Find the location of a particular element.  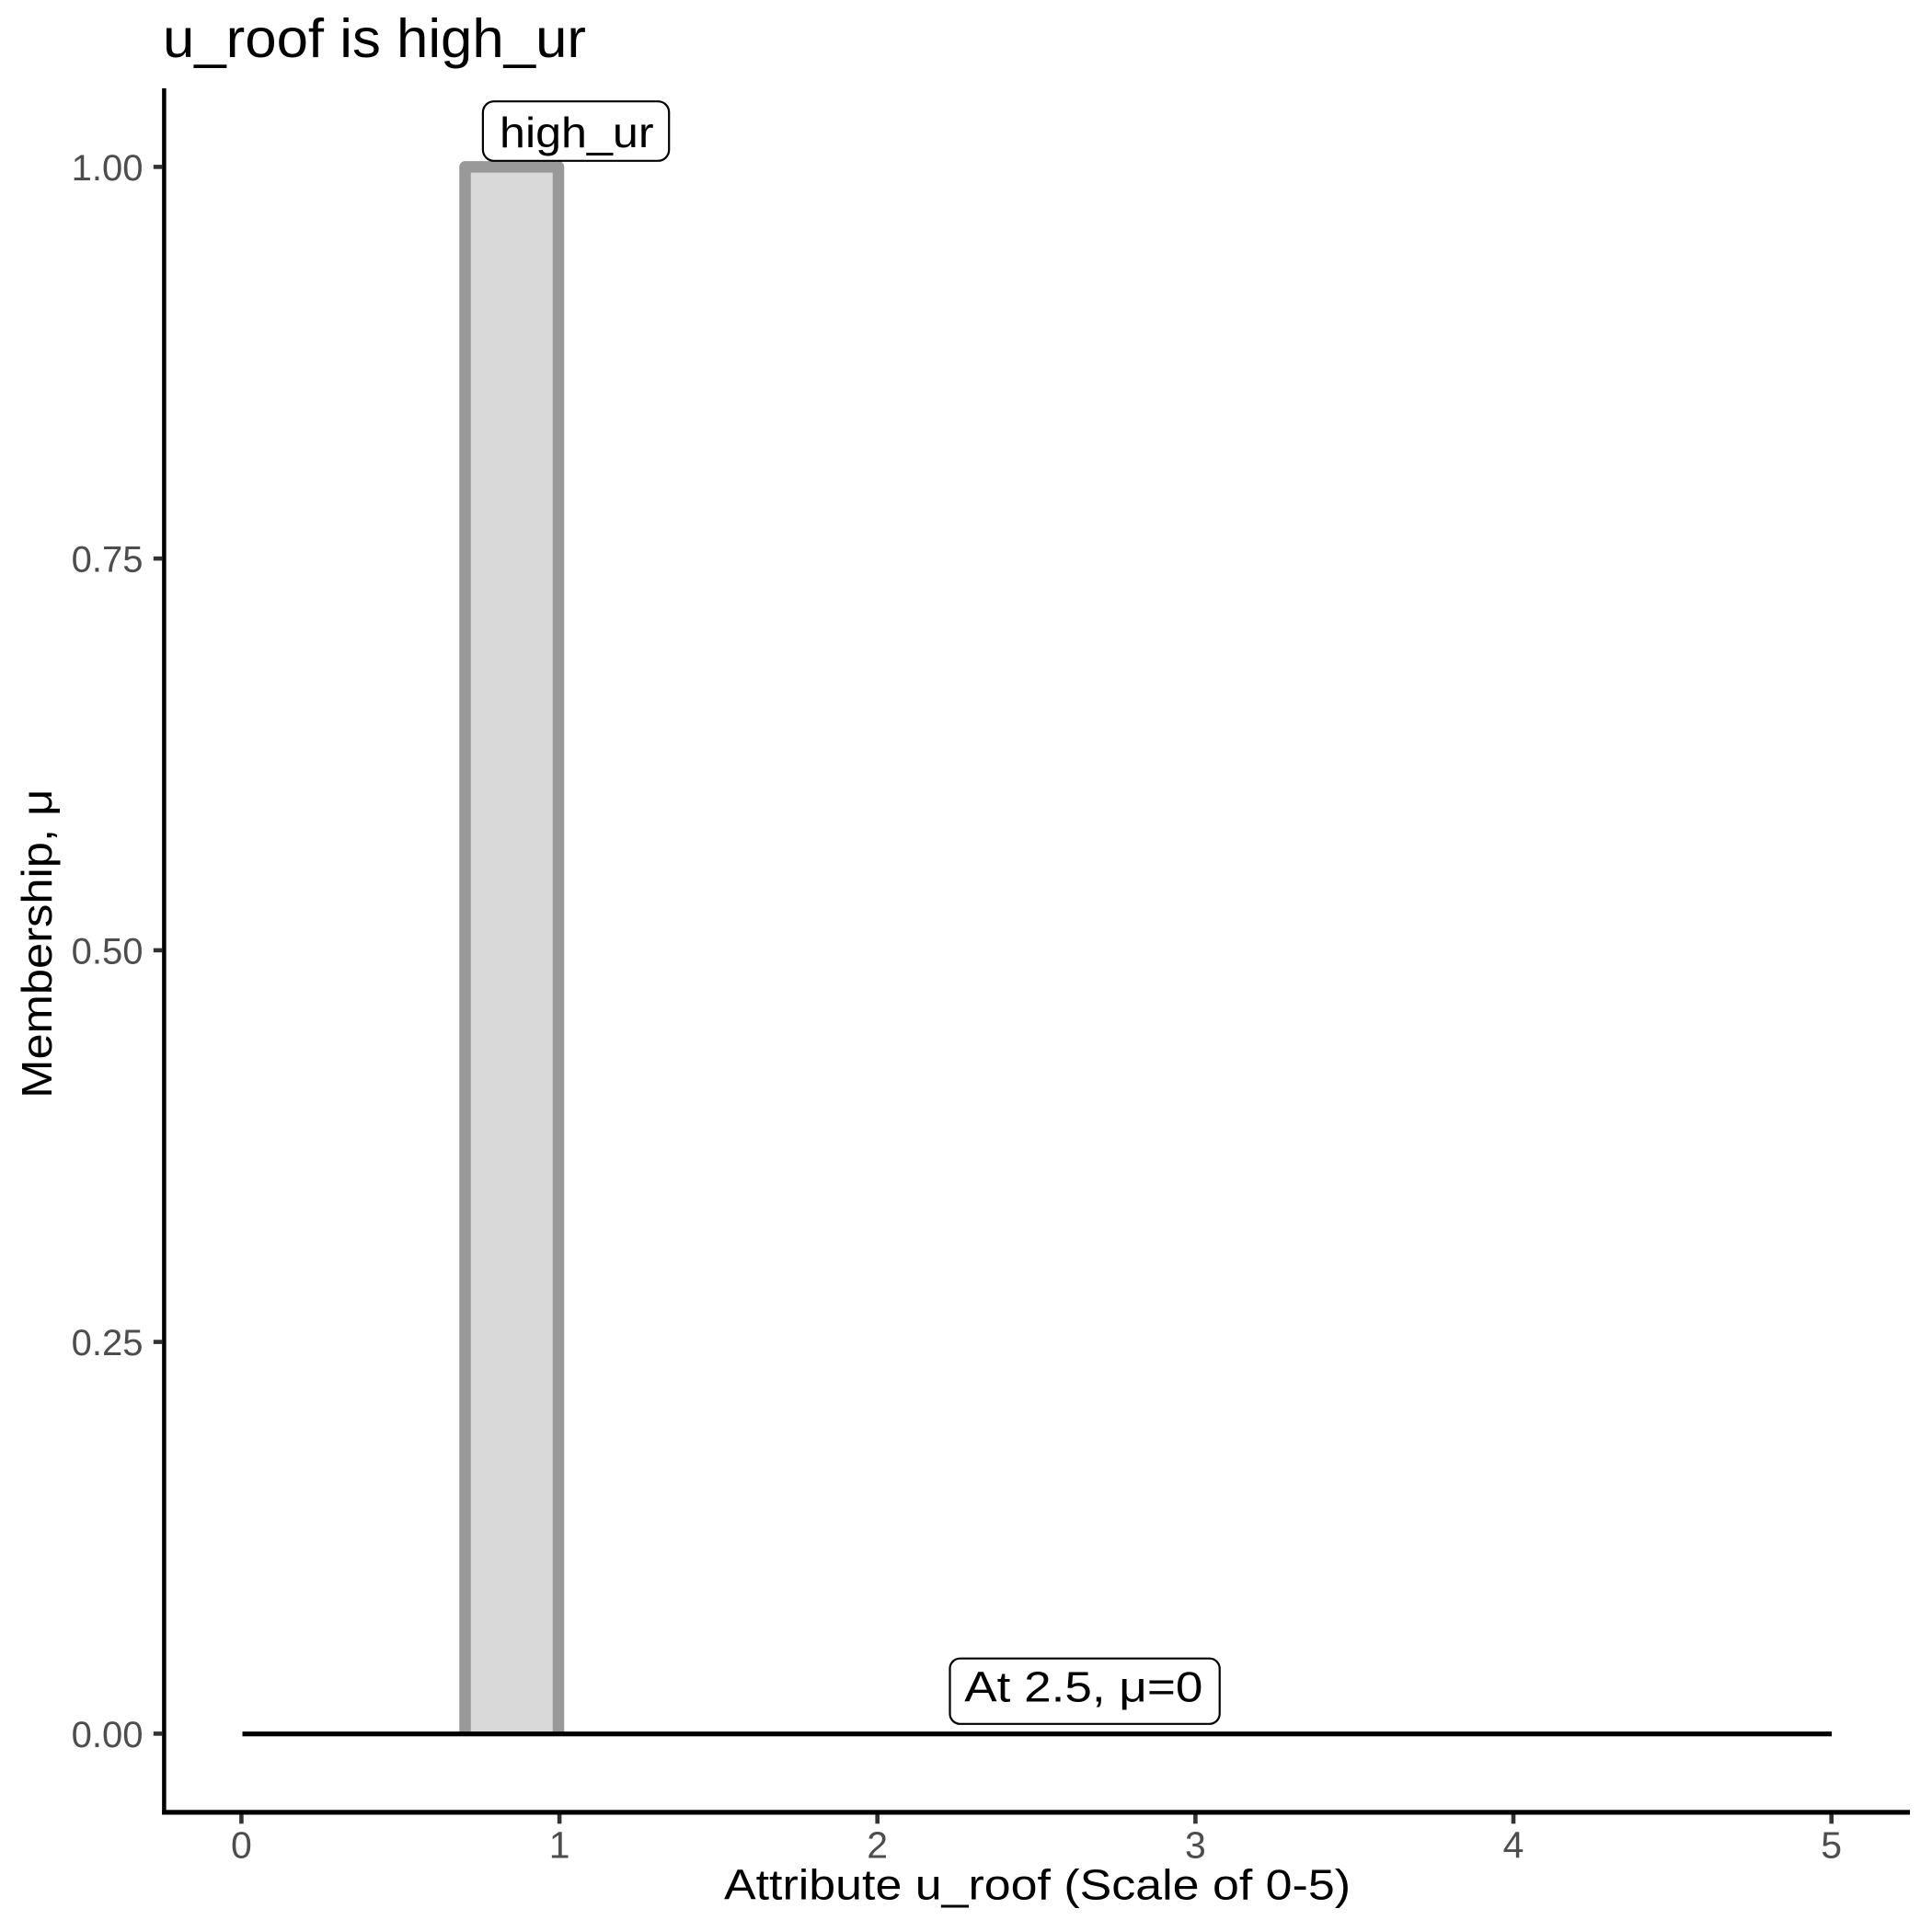

svg-text: 4 is located at coordinates (1513, 1845).